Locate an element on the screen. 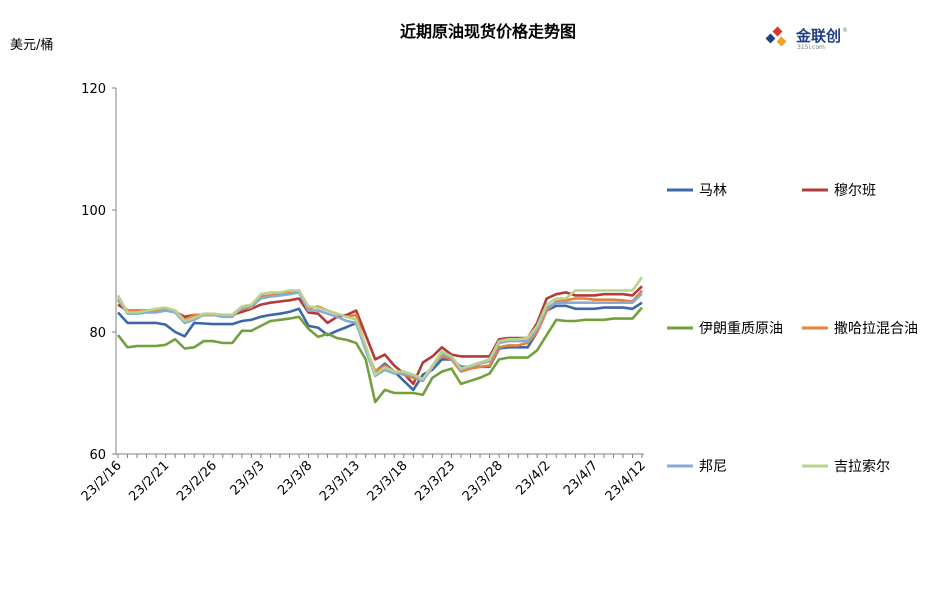  legend-label: 马林 is located at coordinates (713, 191).